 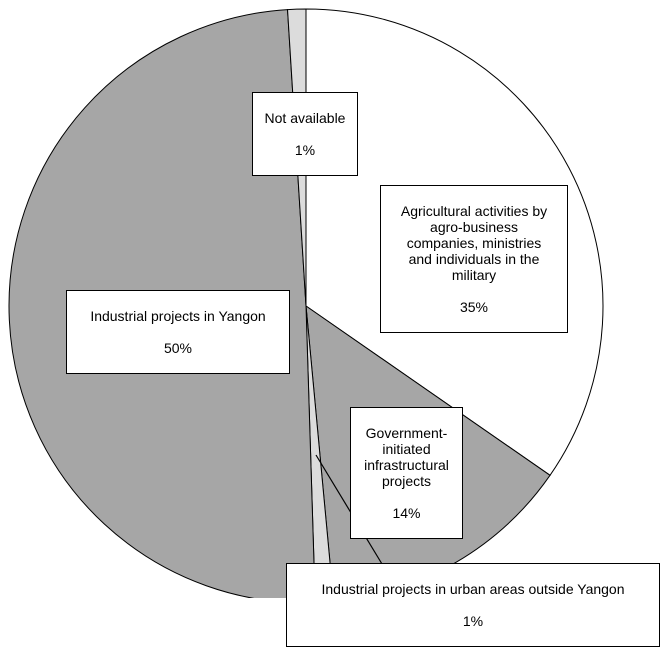 What do you see at coordinates (473, 621) in the screenshot?
I see `label-industrial-urban-pct: 1%` at bounding box center [473, 621].